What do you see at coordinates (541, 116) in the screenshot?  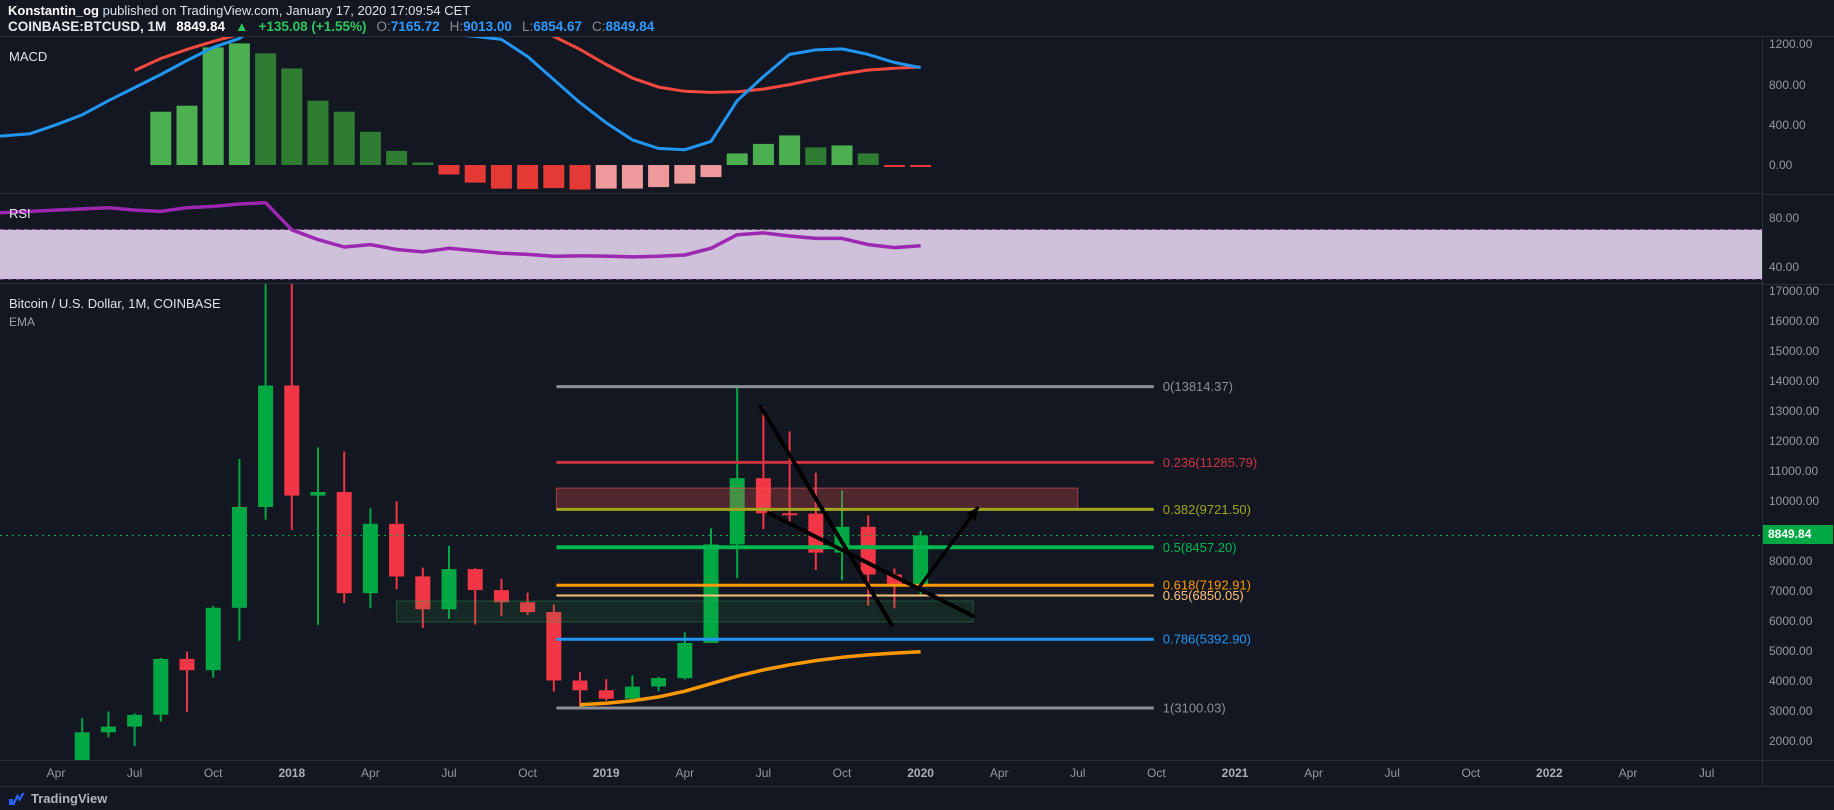 I see `macd-histogram` at bounding box center [541, 116].